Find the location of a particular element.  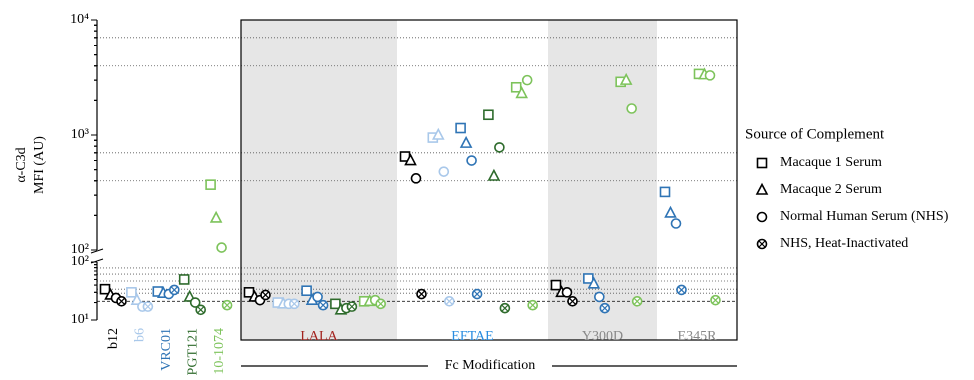

group-label: EFTAE is located at coordinates (472, 336).